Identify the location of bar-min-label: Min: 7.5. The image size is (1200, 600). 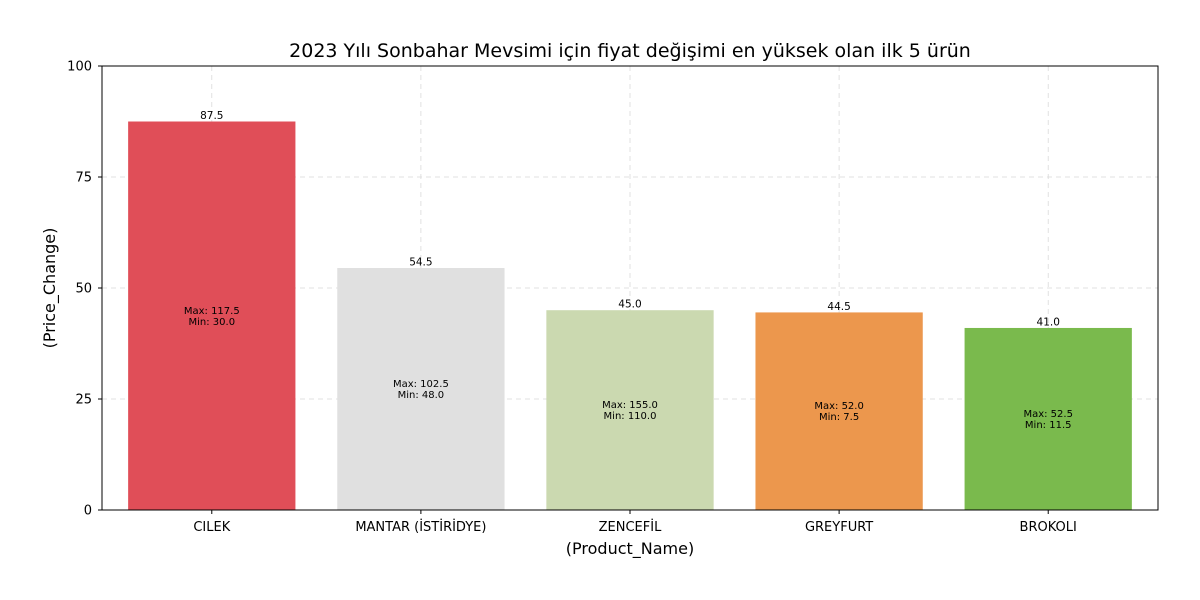
(839, 417).